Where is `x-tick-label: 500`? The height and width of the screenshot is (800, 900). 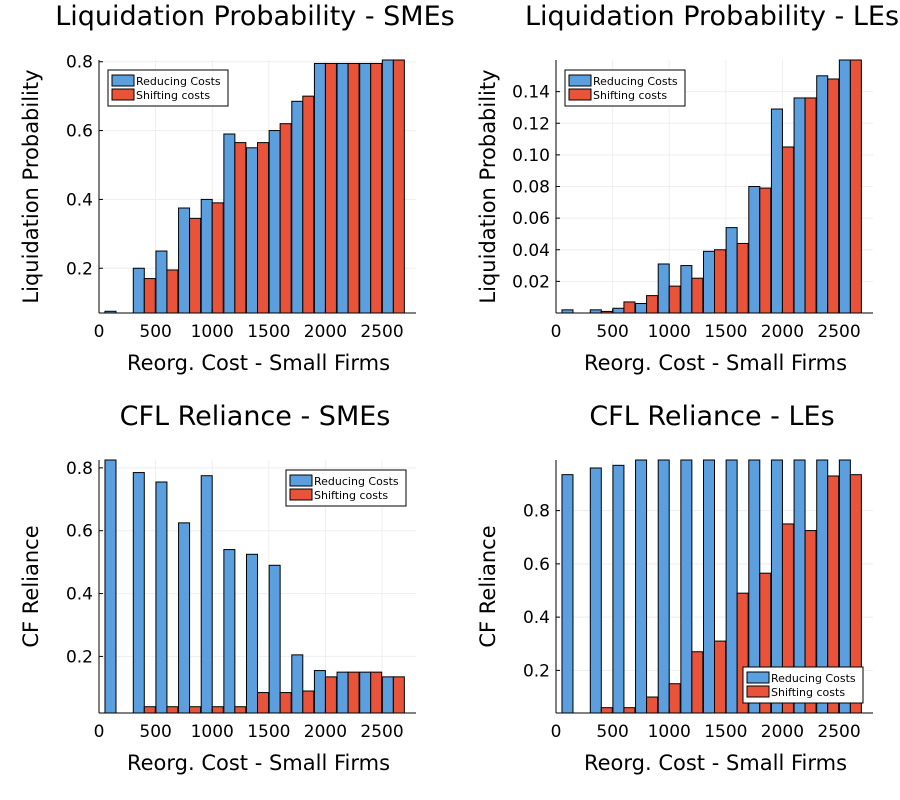
x-tick-label: 500 is located at coordinates (155, 732).